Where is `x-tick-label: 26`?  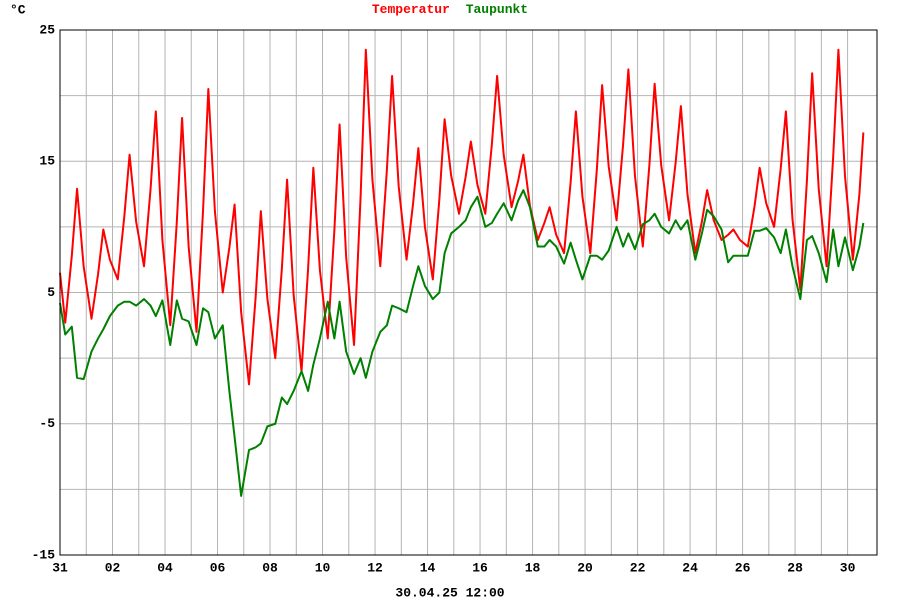 x-tick-label: 26 is located at coordinates (743, 567).